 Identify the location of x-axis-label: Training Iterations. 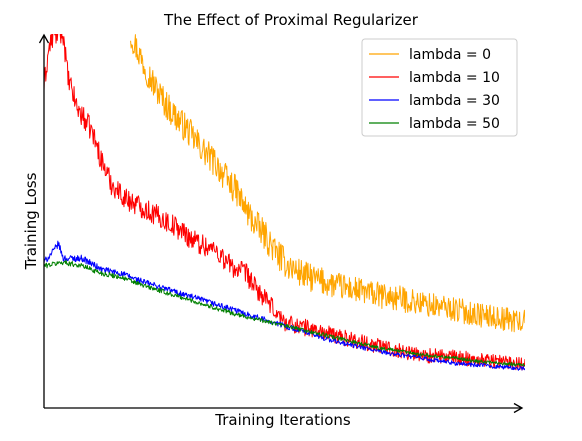
(282, 420).